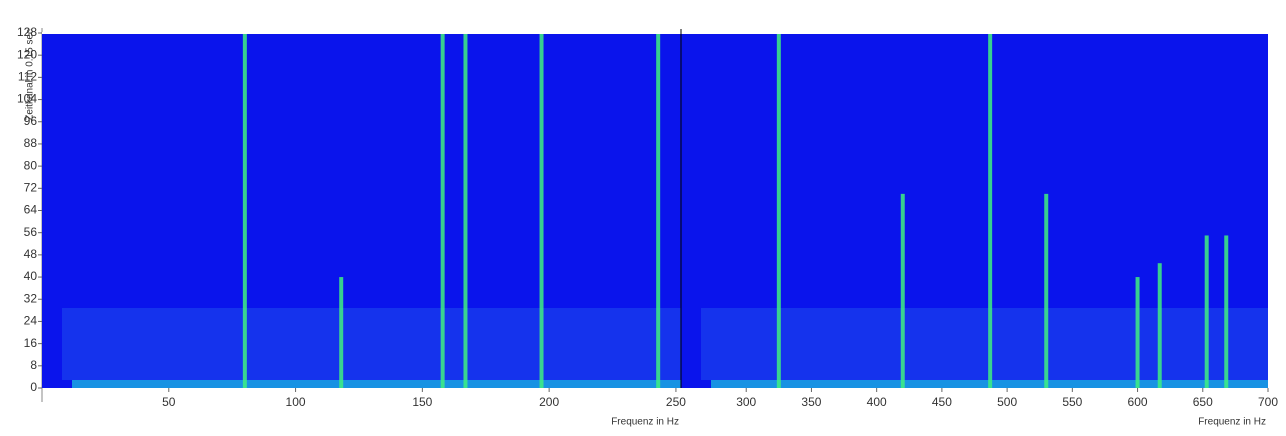 This screenshot has height=436, width=1286. Describe the element at coordinates (877, 402) in the screenshot. I see `x-tick-label: 400` at that location.